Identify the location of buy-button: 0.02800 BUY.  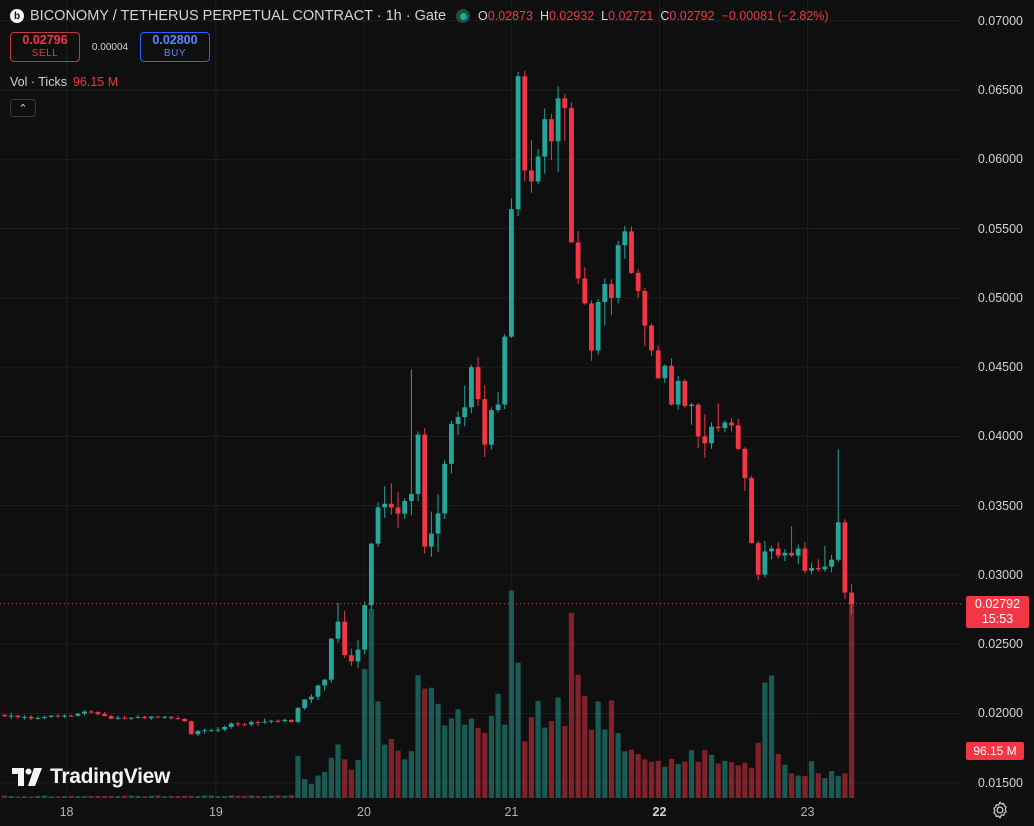
(175, 47).